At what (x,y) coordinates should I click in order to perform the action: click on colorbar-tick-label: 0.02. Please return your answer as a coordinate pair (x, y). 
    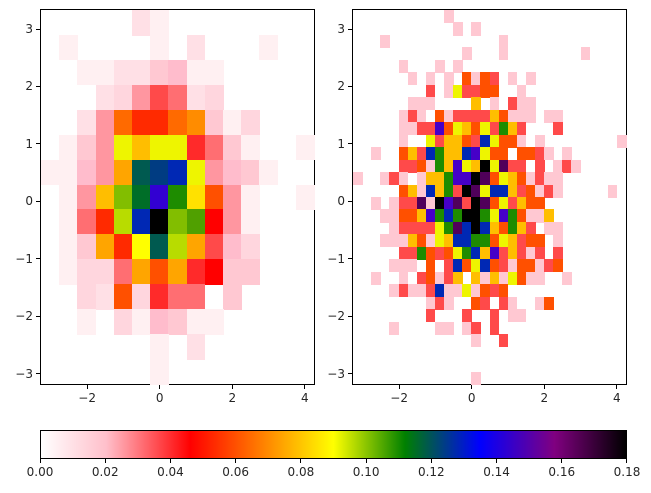
    Looking at the image, I should click on (105, 472).